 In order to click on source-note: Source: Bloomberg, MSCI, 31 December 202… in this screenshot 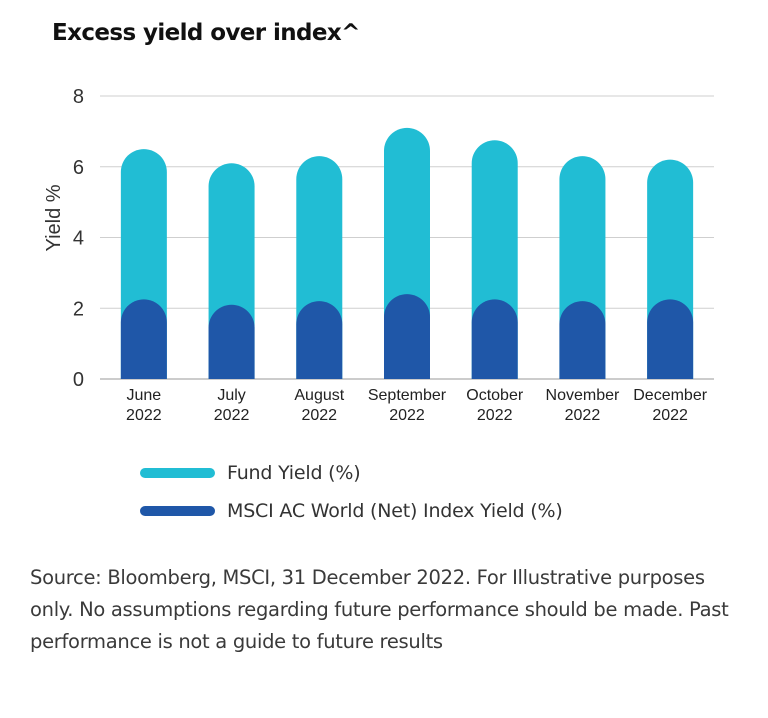, I will do `click(379, 609)`.